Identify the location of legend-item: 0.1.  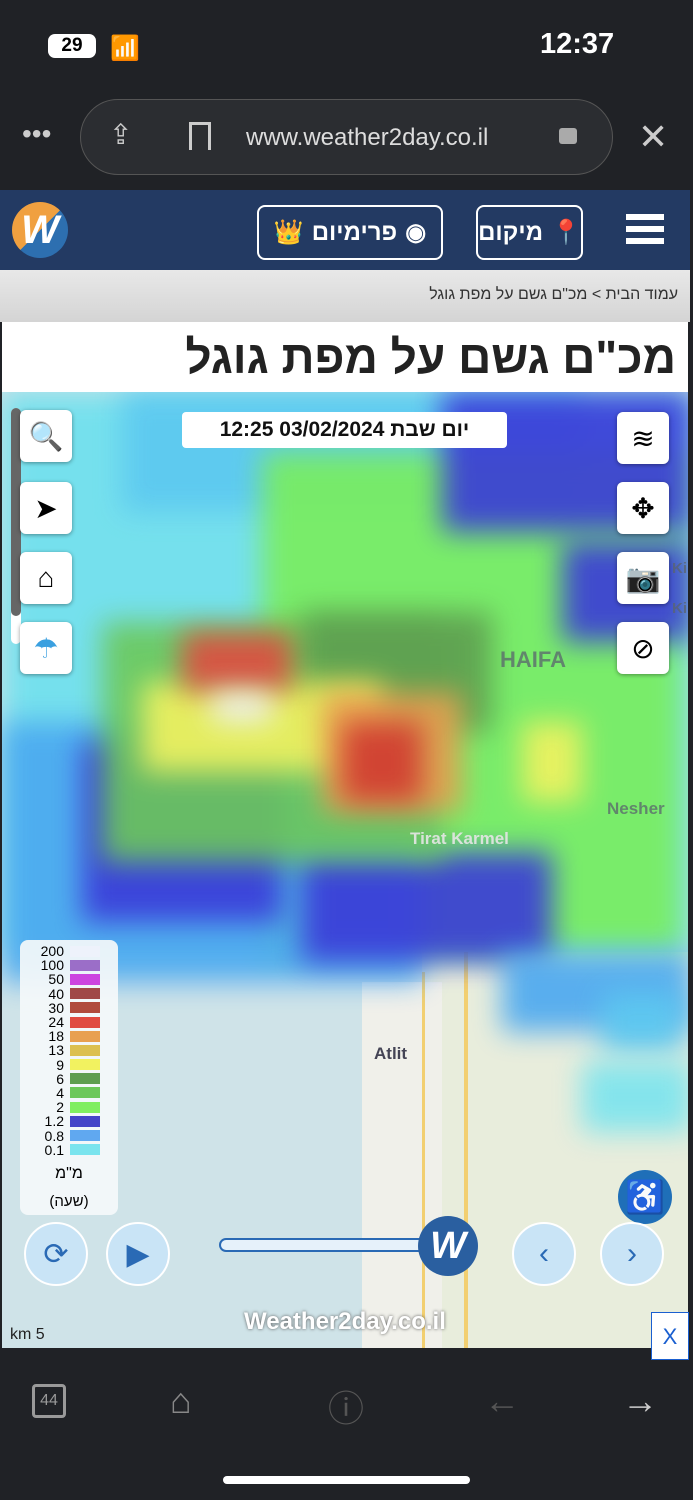
(69, 1150).